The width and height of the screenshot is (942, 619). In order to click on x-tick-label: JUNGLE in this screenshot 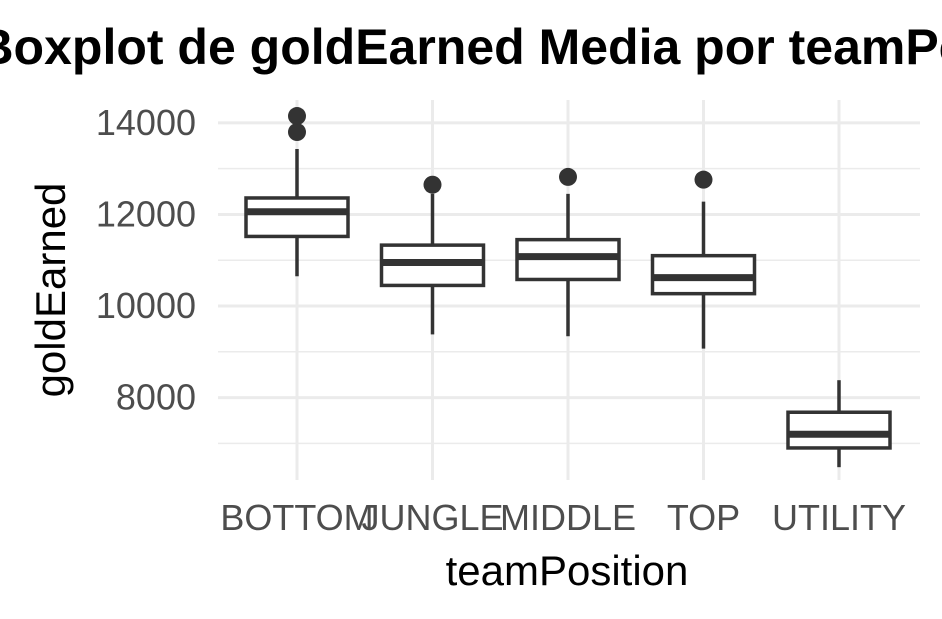, I will do `click(432, 517)`.